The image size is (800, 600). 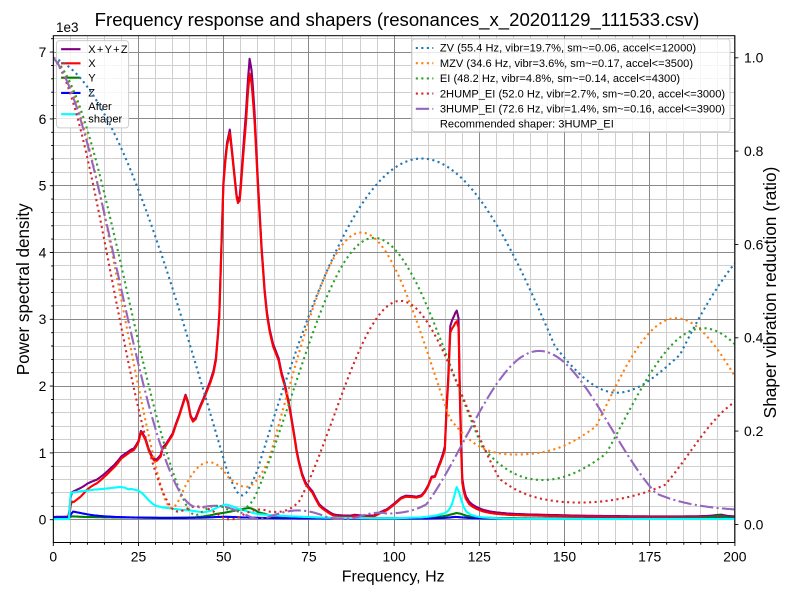 I want to click on svg-text: 25, so click(x=139, y=557).